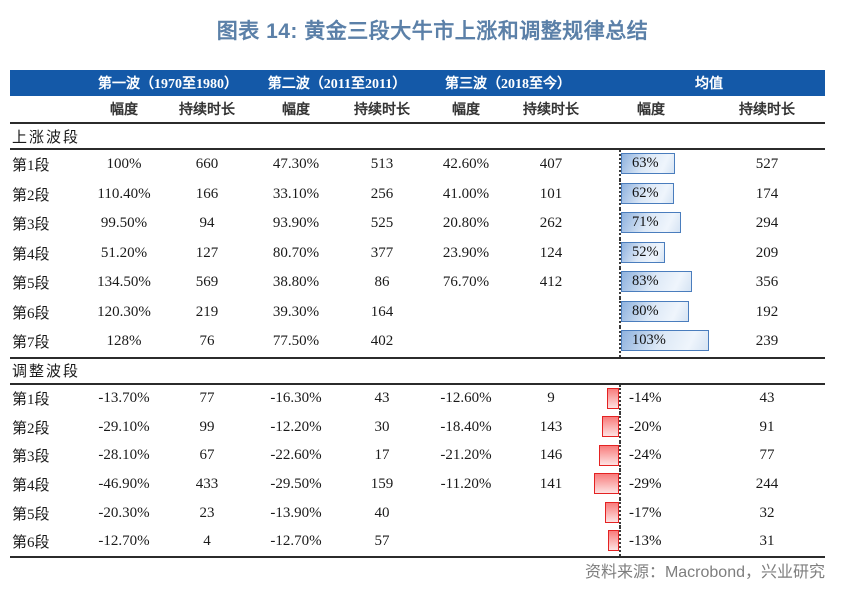 The width and height of the screenshot is (865, 597). What do you see at coordinates (767, 223) in the screenshot?
I see `avg-duration-value: 294` at bounding box center [767, 223].